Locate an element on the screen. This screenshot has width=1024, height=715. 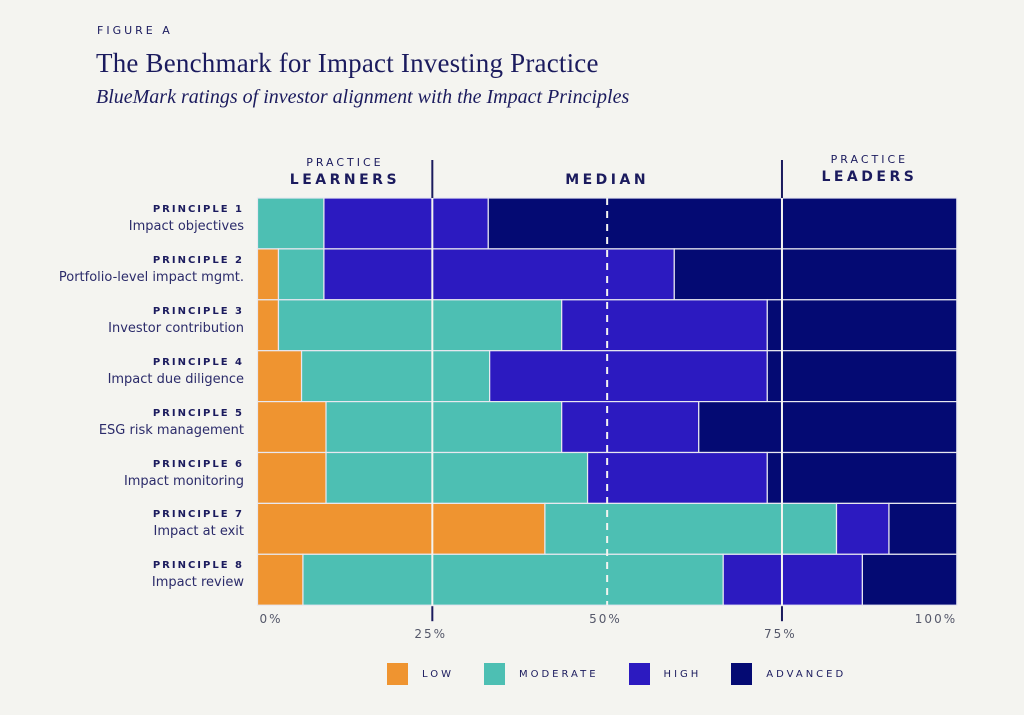
category-label: PRINCIPLE 1 Impact objectives is located at coordinates (186, 220).